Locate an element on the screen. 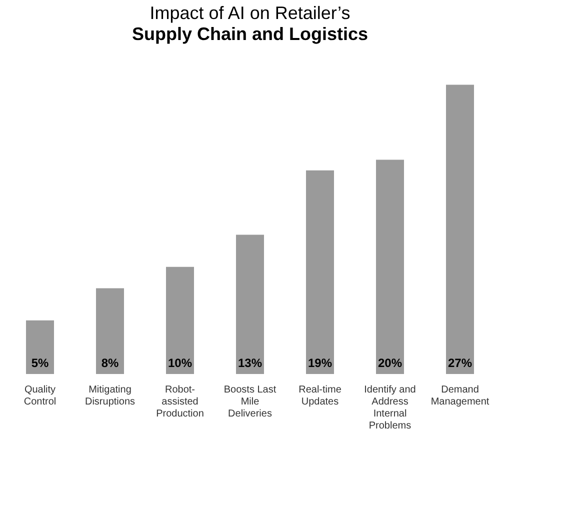 This screenshot has height=513, width=563. x-tick-label: Demand Management is located at coordinates (460, 396).